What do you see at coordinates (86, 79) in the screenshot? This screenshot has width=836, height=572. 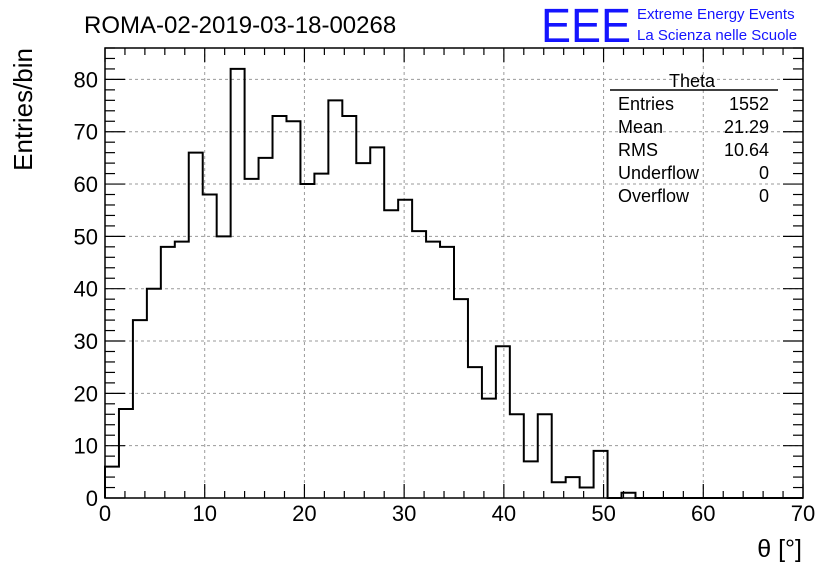 I see `y-tick-label: 80` at bounding box center [86, 79].